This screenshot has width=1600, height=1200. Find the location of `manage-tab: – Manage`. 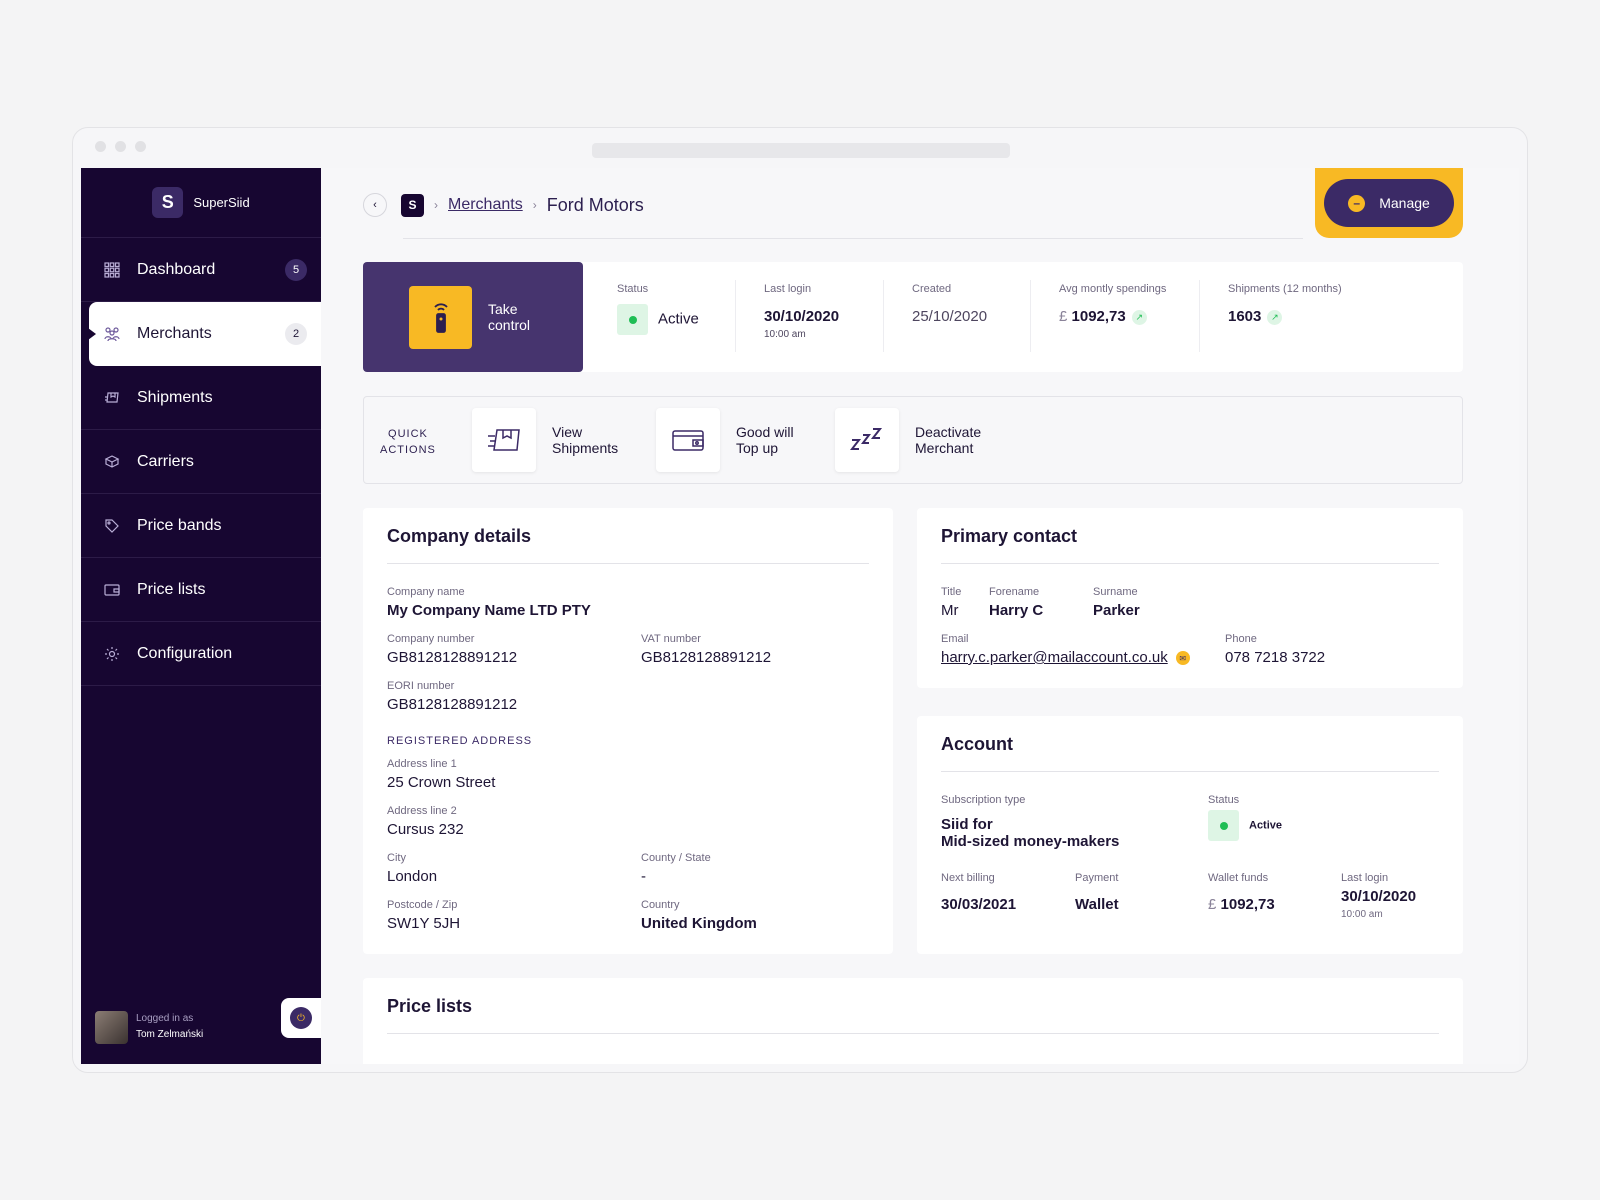

manage-tab: – Manage is located at coordinates (1389, 203).